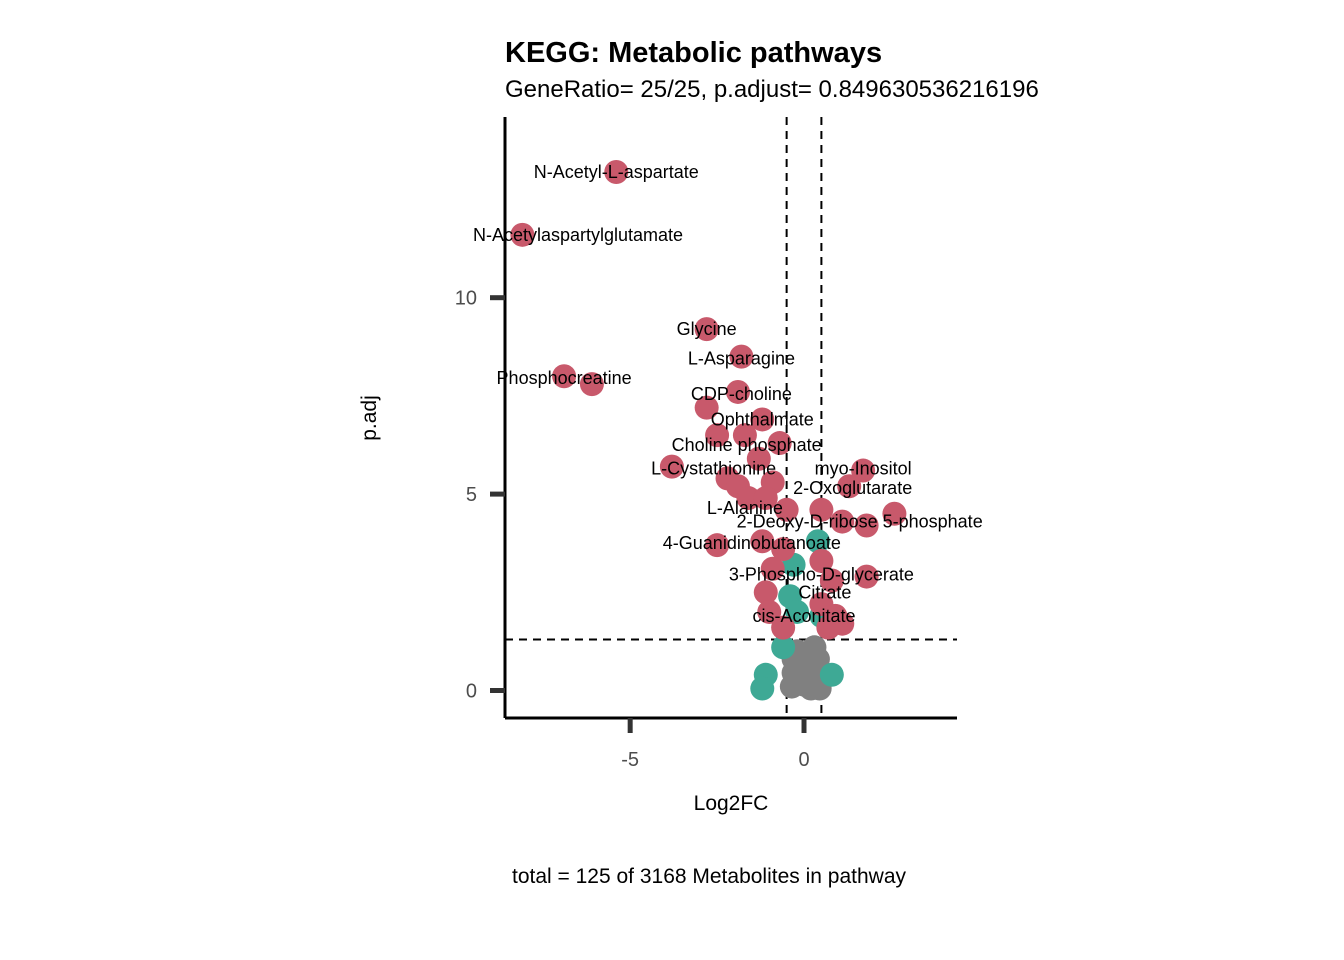 The height and width of the screenshot is (960, 1344). What do you see at coordinates (471, 692) in the screenshot?
I see `y-tick-label: 0` at bounding box center [471, 692].